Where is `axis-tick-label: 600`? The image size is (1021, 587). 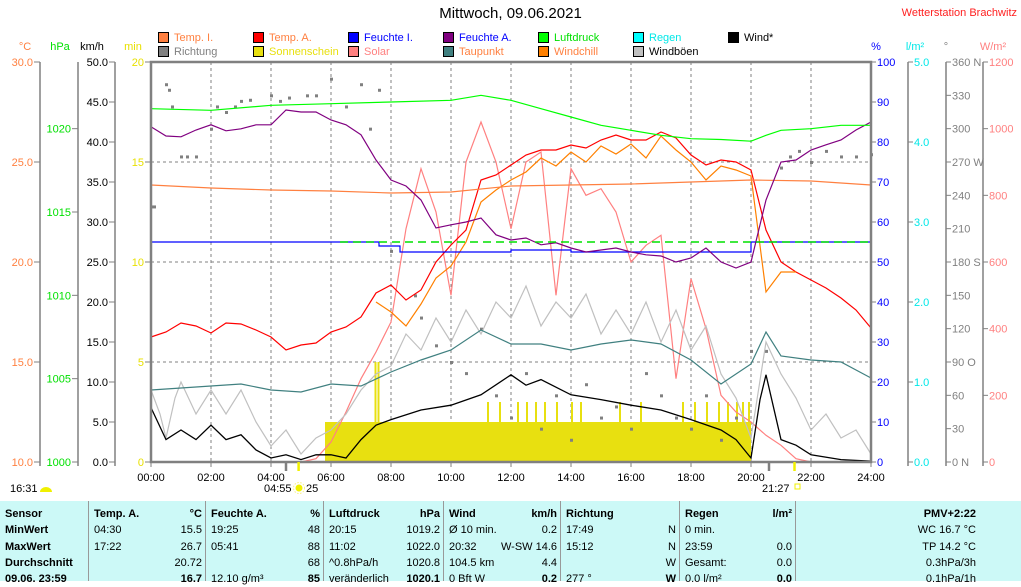 axis-tick-label: 600 is located at coordinates (998, 263).